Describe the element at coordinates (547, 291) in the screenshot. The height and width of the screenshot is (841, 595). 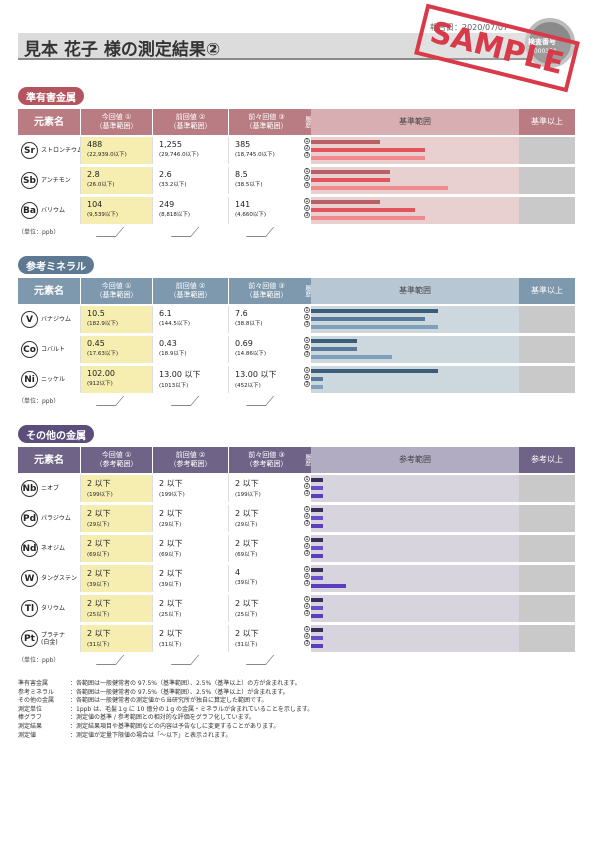
I see `header-above: 基準以上` at that location.